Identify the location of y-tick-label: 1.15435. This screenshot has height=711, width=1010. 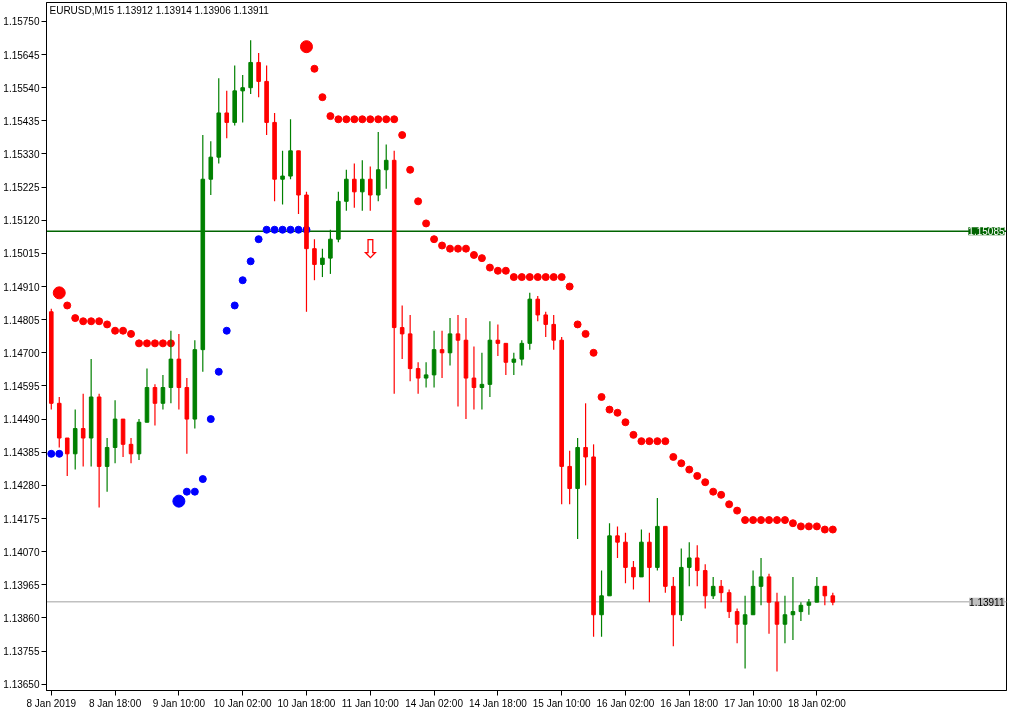
(21, 121).